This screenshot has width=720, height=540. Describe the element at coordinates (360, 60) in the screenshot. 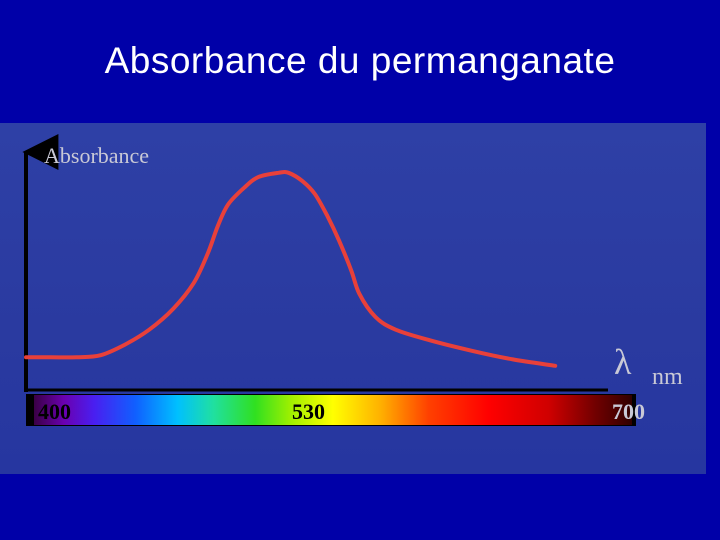

I see `slide-title: Absorbance du permanganate` at that location.